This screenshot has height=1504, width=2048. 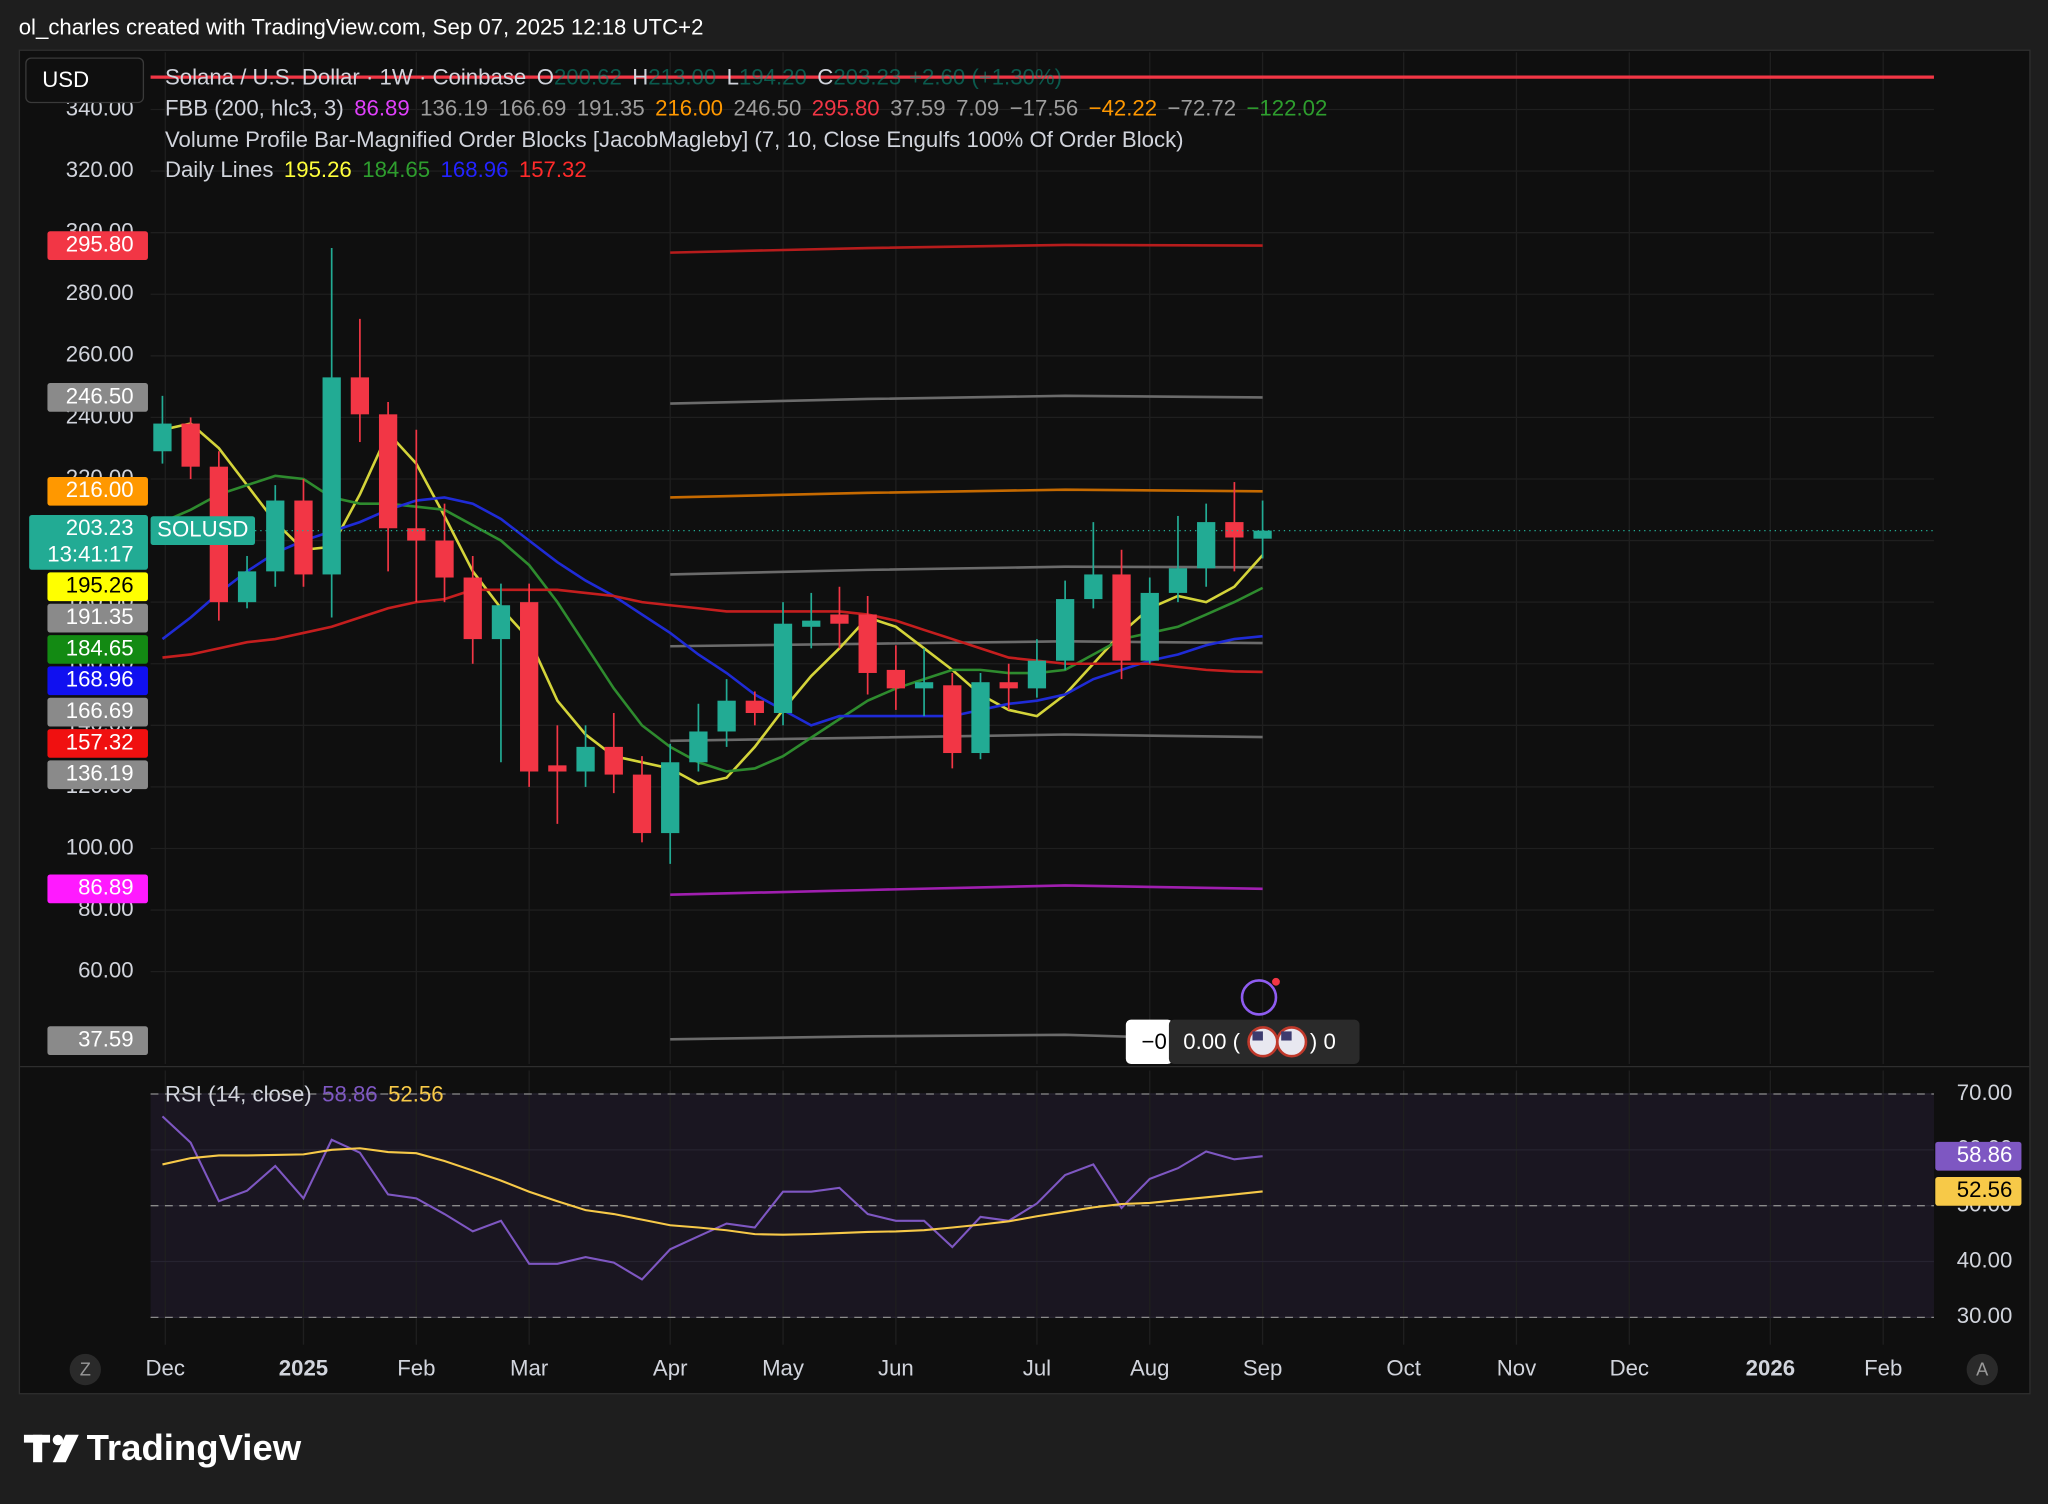 I want to click on symbol-badge-label: SOLUSD, so click(x=202, y=528).